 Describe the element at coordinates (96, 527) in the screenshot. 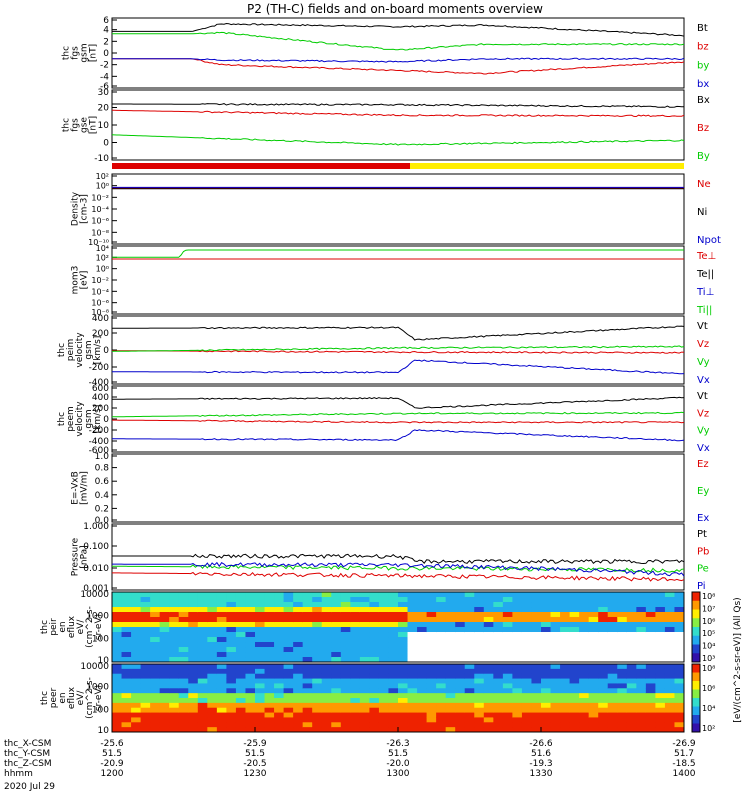

I see `ytick-label: 1.000` at that location.